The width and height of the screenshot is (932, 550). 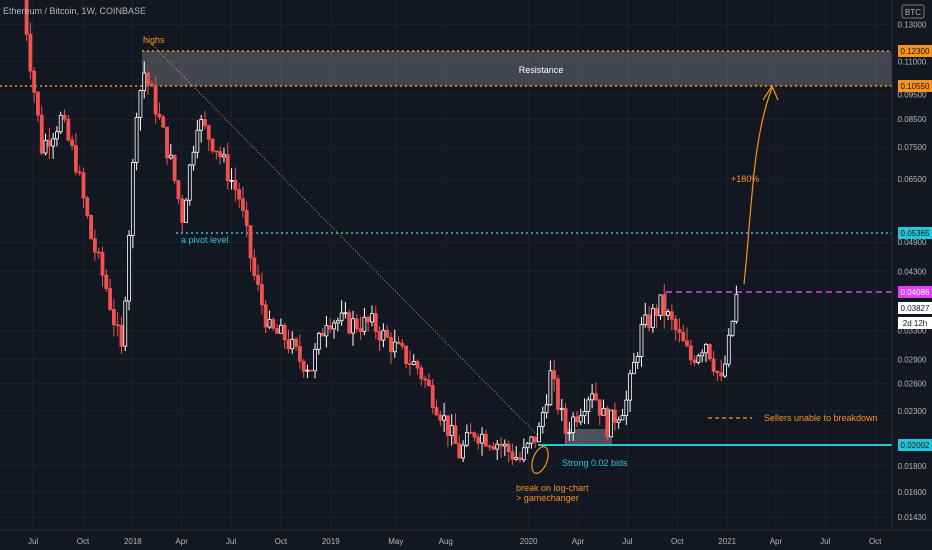 What do you see at coordinates (589, 436) in the screenshot?
I see `bids-zone` at bounding box center [589, 436].